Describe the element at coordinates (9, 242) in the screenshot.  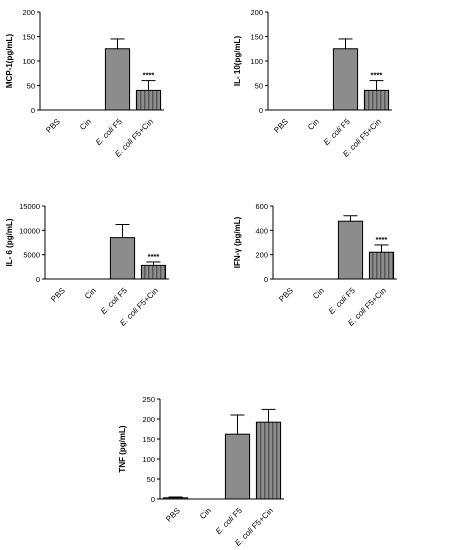
I see `y-axis-label: IL- 6 (pg/mL)` at that location.